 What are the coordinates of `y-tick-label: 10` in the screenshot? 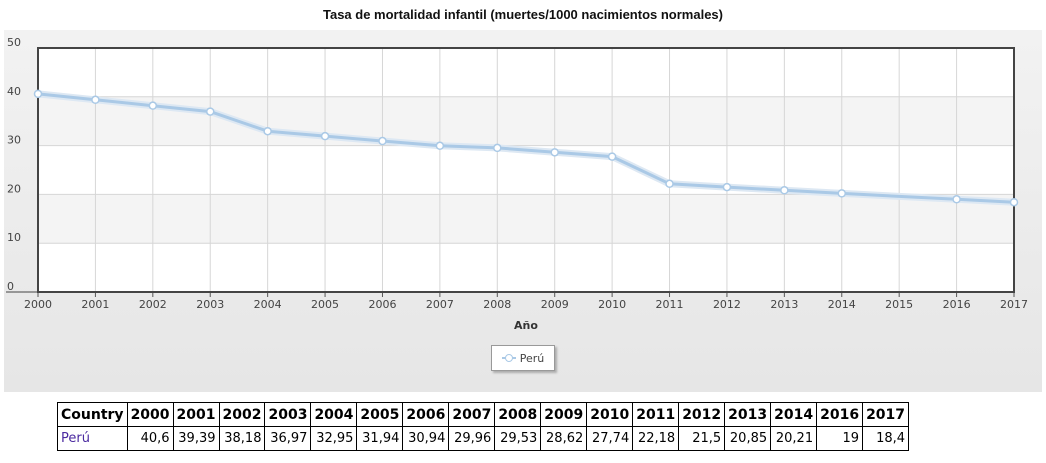 It's located at (14, 237).